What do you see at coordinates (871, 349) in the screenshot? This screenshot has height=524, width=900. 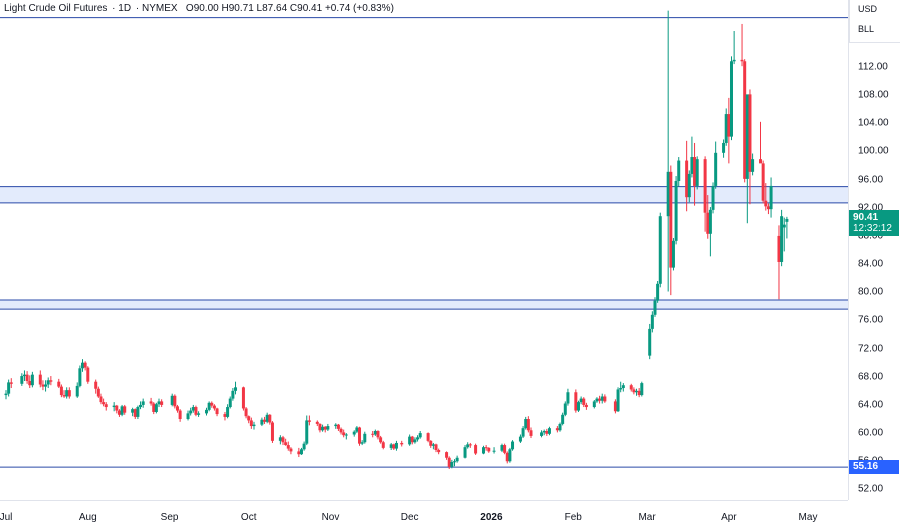 I see `price-tick-label: 72.00` at bounding box center [871, 349].